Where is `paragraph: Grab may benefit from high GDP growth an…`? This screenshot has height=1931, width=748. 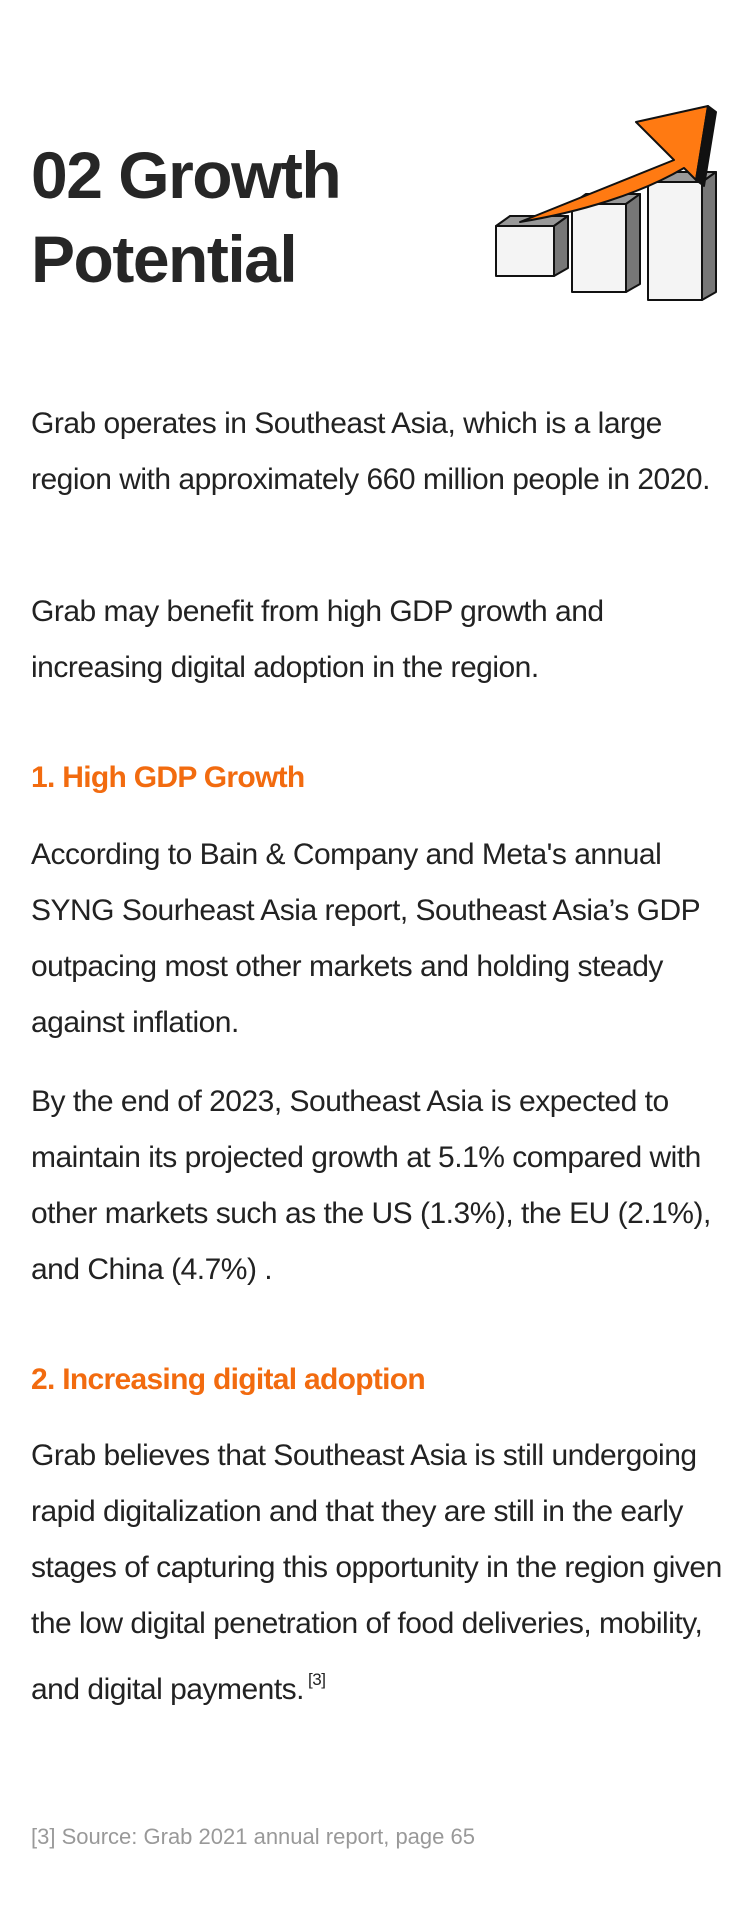
paragraph: Grab may benefit from high GDP growth an… is located at coordinates (317, 639).